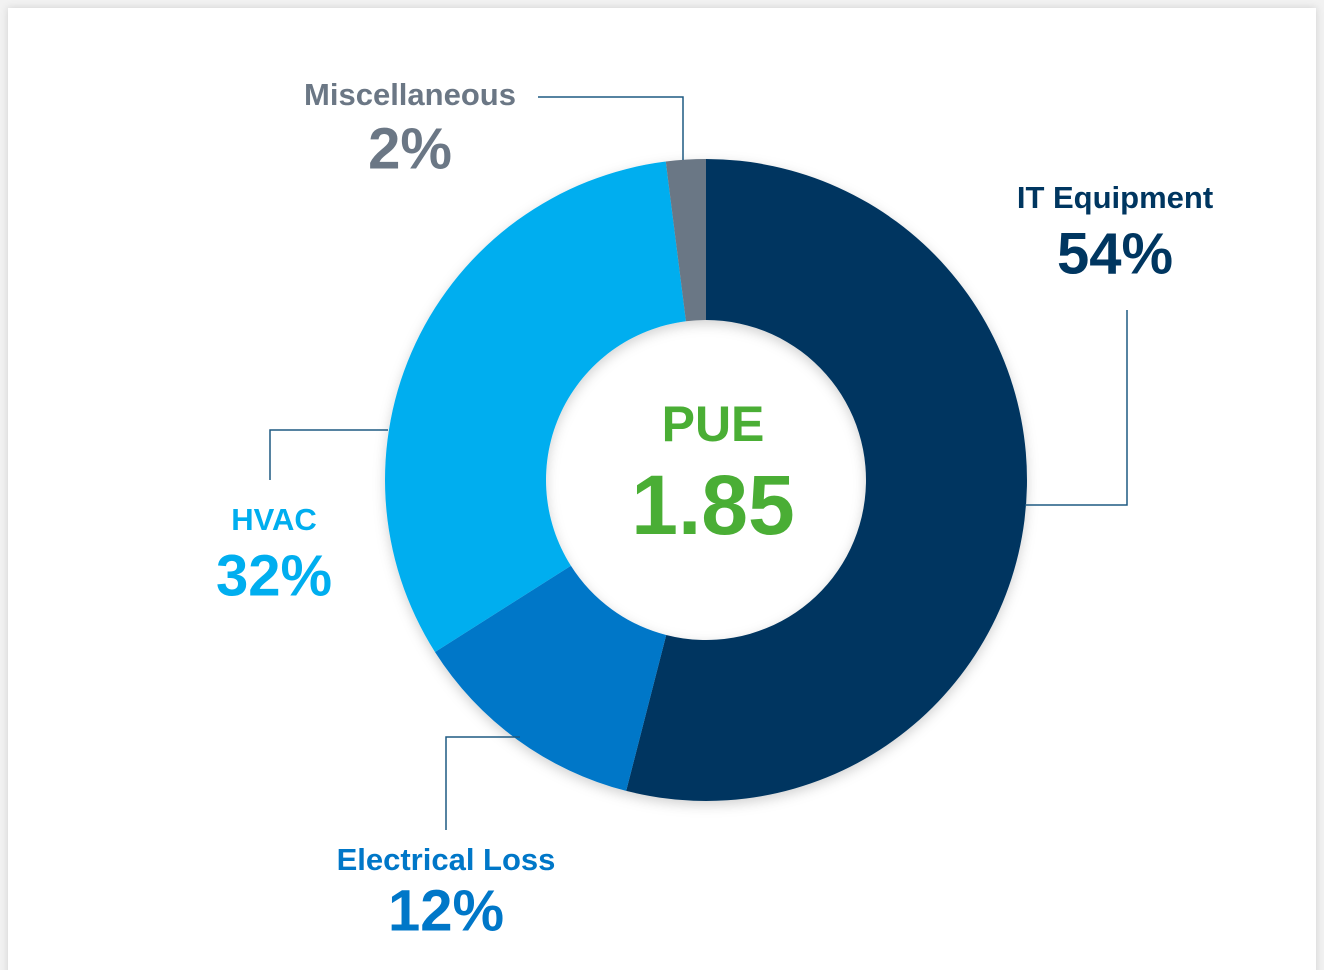 This screenshot has width=1324, height=970. I want to click on slice-value-label: 54%, so click(1115, 253).